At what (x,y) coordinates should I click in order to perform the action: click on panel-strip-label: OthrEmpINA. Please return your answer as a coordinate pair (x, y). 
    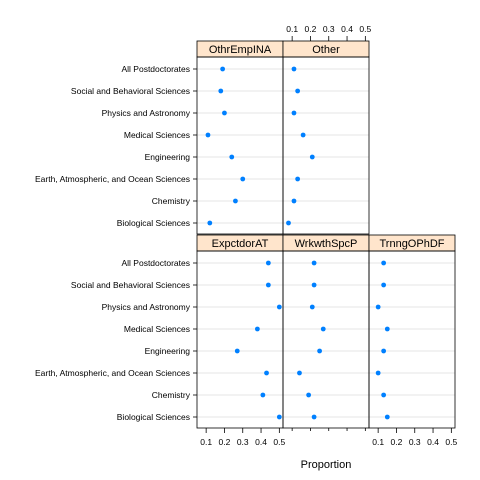
    Looking at the image, I should click on (240, 50).